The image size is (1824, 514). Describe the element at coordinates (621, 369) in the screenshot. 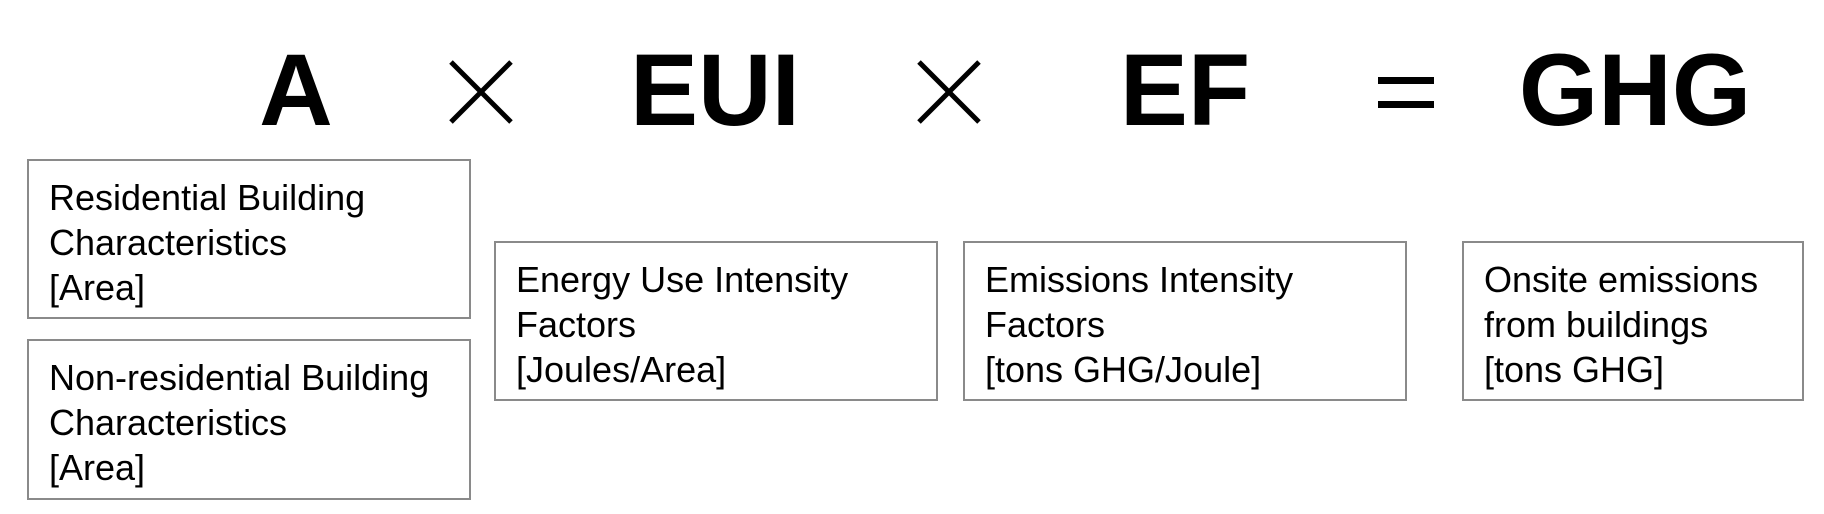

I see `box-line: [Joules/Area]` at that location.